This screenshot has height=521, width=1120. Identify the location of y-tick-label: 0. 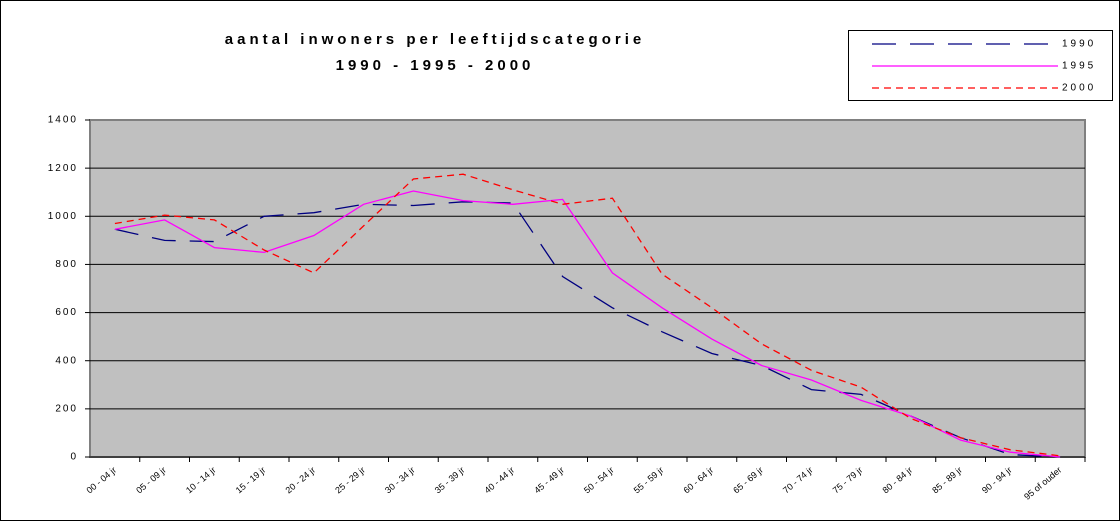
(74, 457).